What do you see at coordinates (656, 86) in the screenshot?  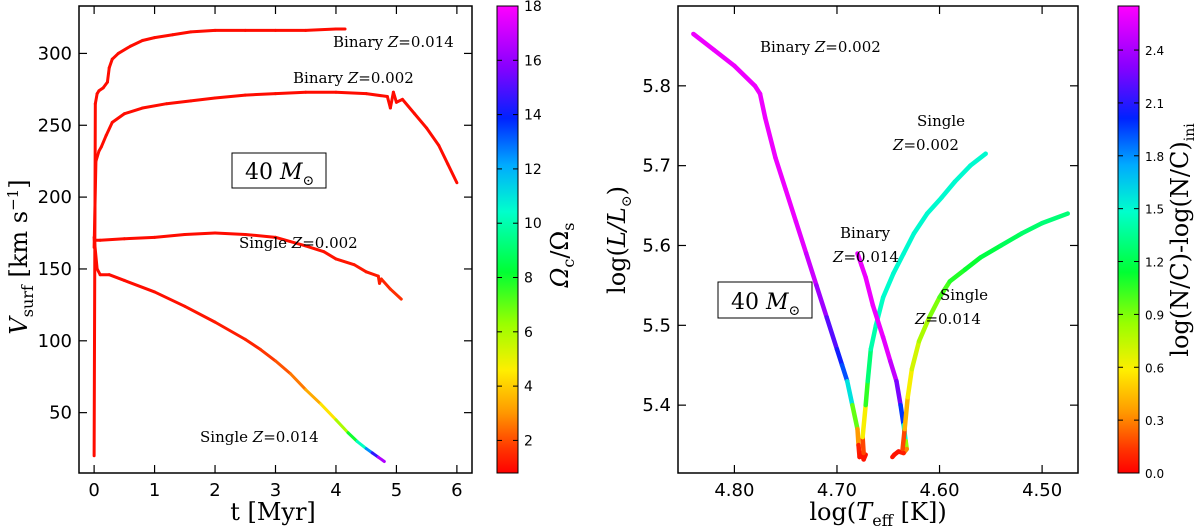 I see `right-y-tick-label: 5.8` at bounding box center [656, 86].